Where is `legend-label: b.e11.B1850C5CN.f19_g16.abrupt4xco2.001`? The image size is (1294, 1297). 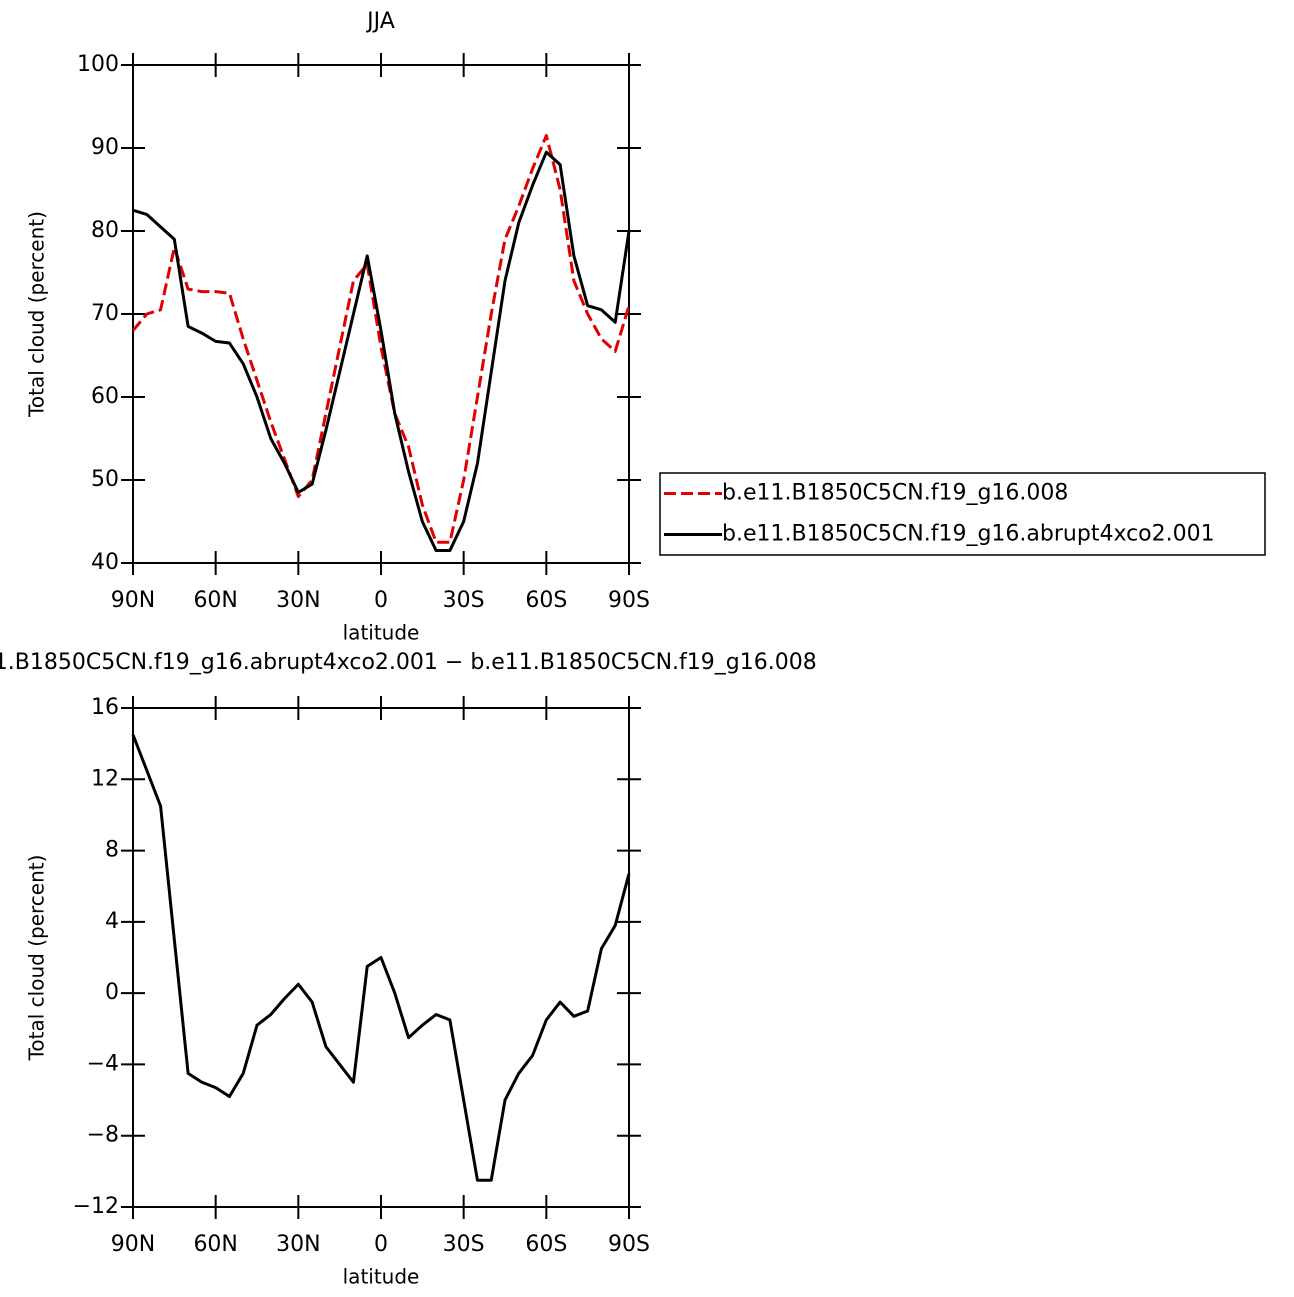
legend-label: b.e11.B1850C5CN.f19_g16.abrupt4xco2.001 is located at coordinates (968, 534).